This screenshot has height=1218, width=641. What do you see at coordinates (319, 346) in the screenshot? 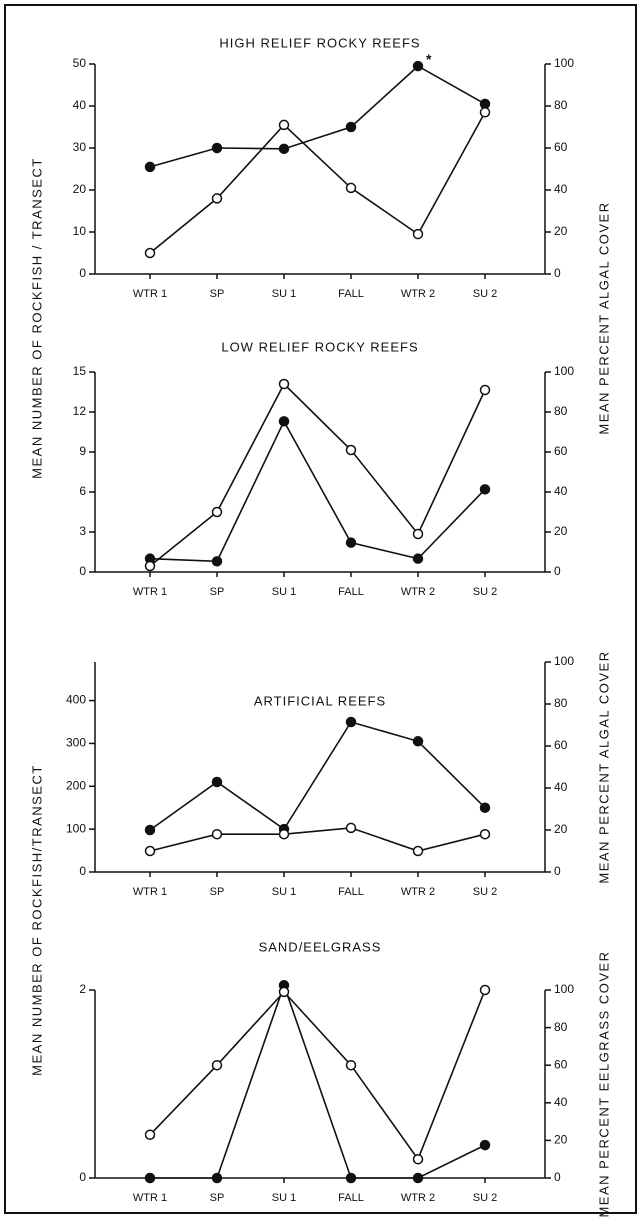
I see `chart-title: LOW RELIEF ROCKY REEFS` at bounding box center [319, 346].